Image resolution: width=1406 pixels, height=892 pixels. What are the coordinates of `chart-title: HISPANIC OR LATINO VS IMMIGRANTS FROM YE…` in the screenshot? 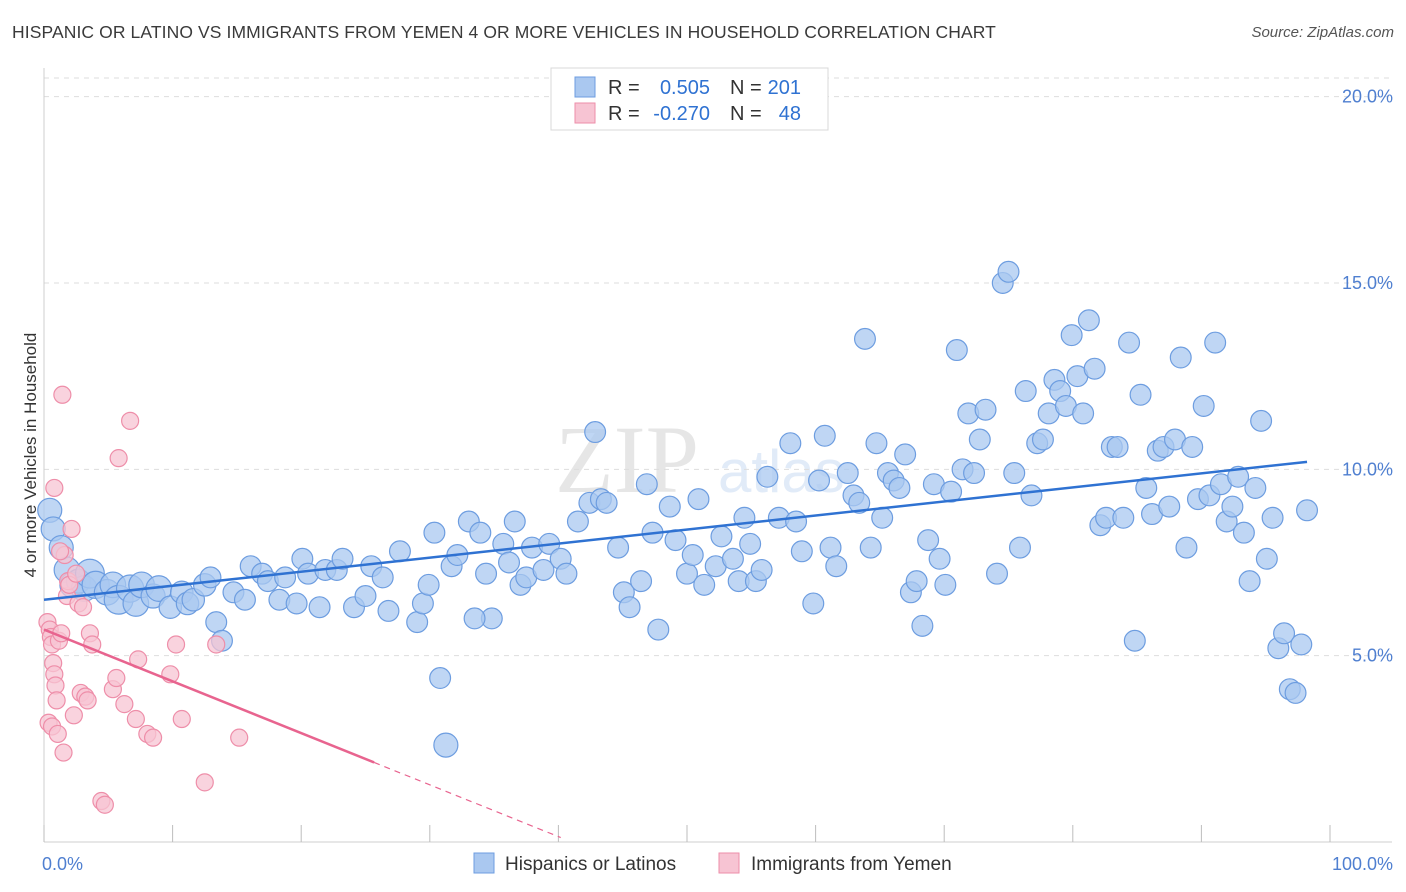 It's located at (504, 32).